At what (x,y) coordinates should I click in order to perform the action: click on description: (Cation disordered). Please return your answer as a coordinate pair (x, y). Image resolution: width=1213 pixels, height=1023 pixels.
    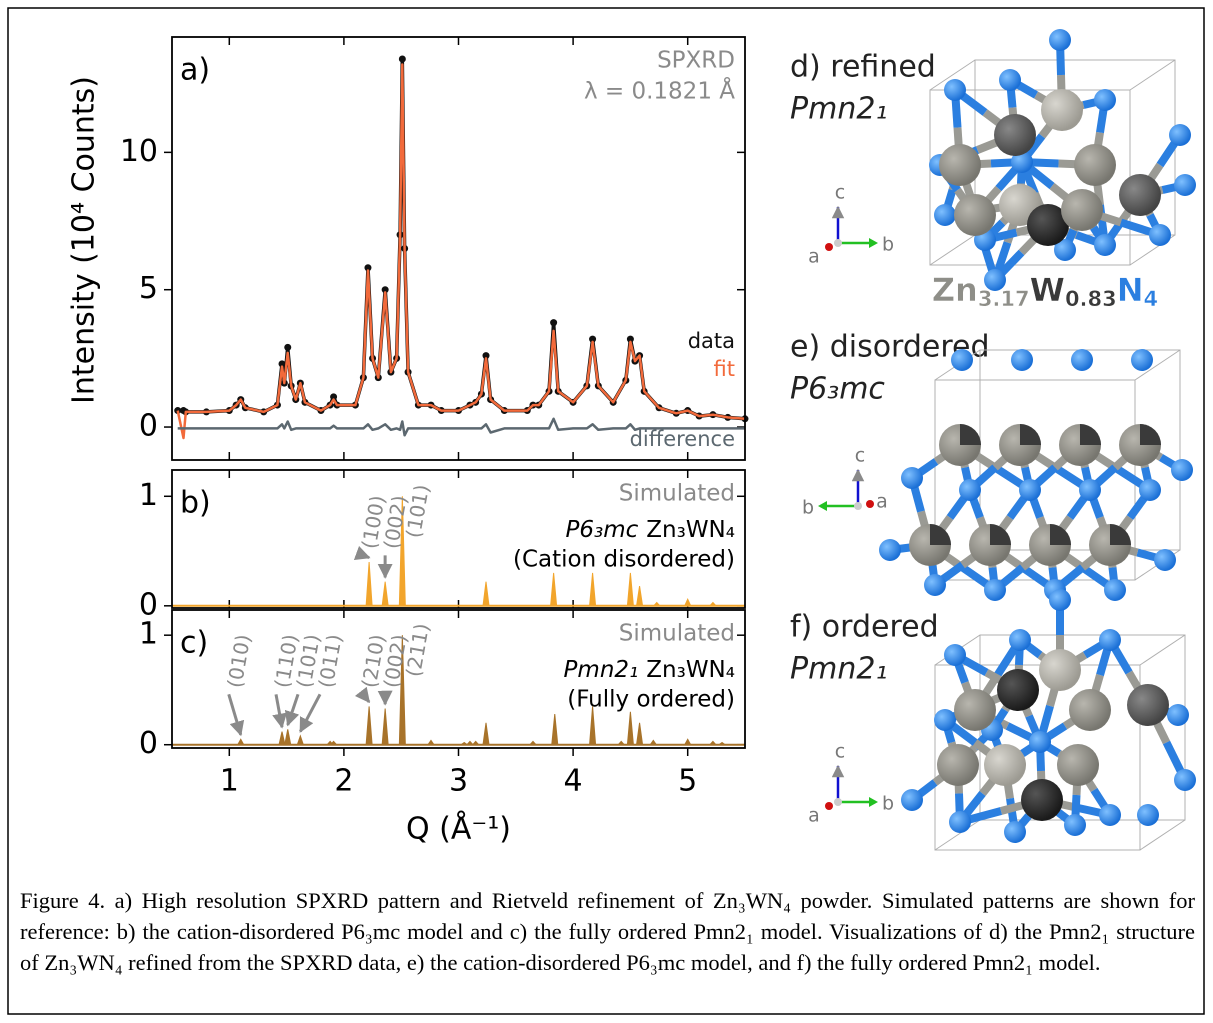
    Looking at the image, I should click on (624, 560).